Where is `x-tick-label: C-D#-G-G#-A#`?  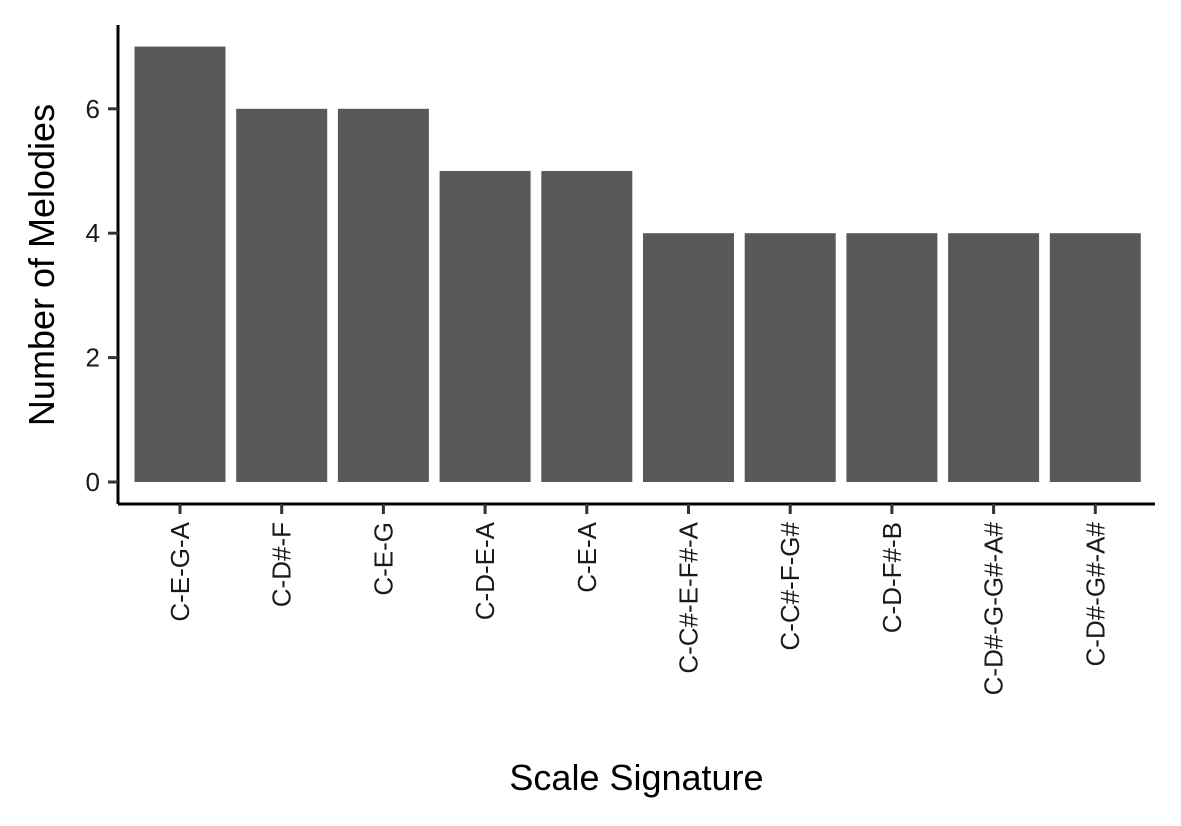 x-tick-label: C-D#-G-G#-A# is located at coordinates (994, 608).